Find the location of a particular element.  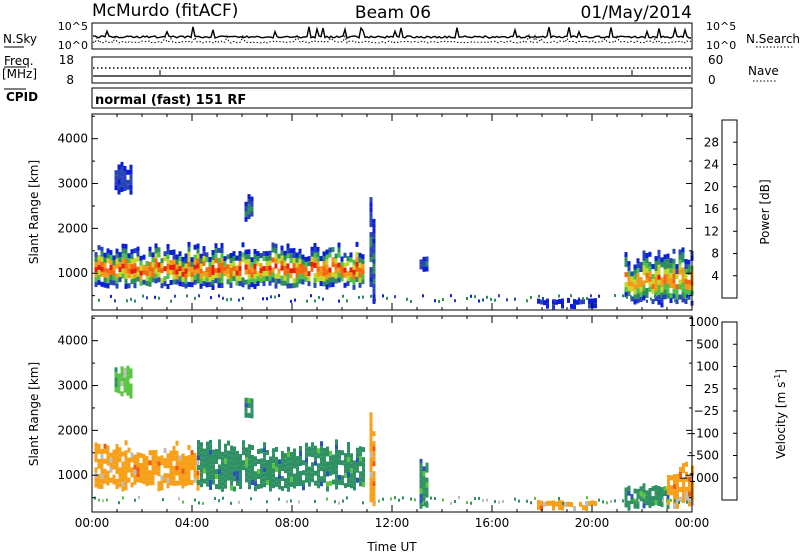

x-tick-label: 20:00 is located at coordinates (592, 523).